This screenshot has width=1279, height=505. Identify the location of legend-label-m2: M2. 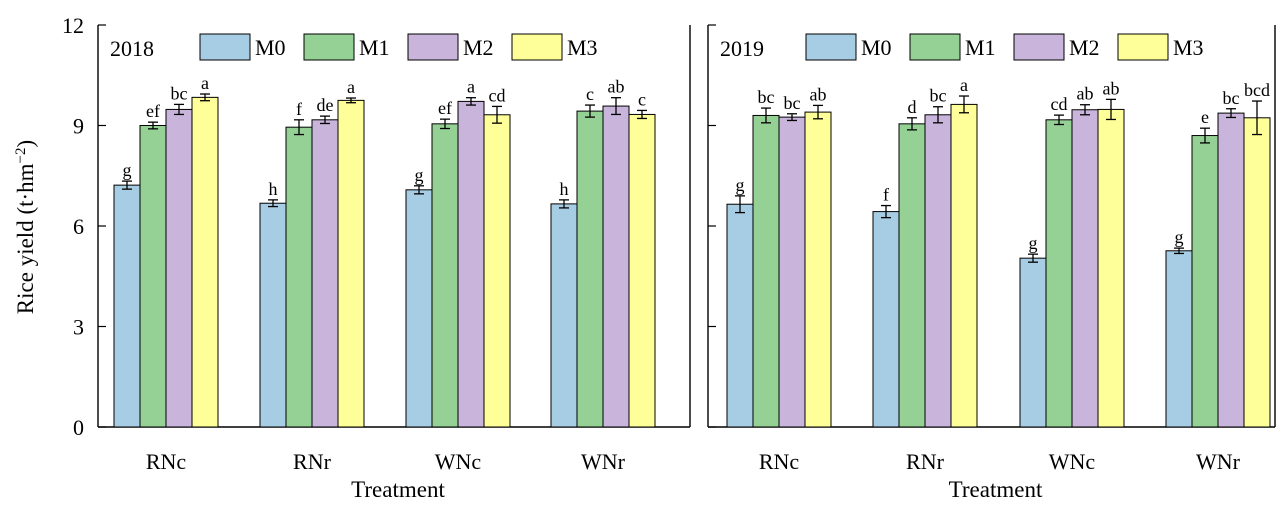
(478, 47).